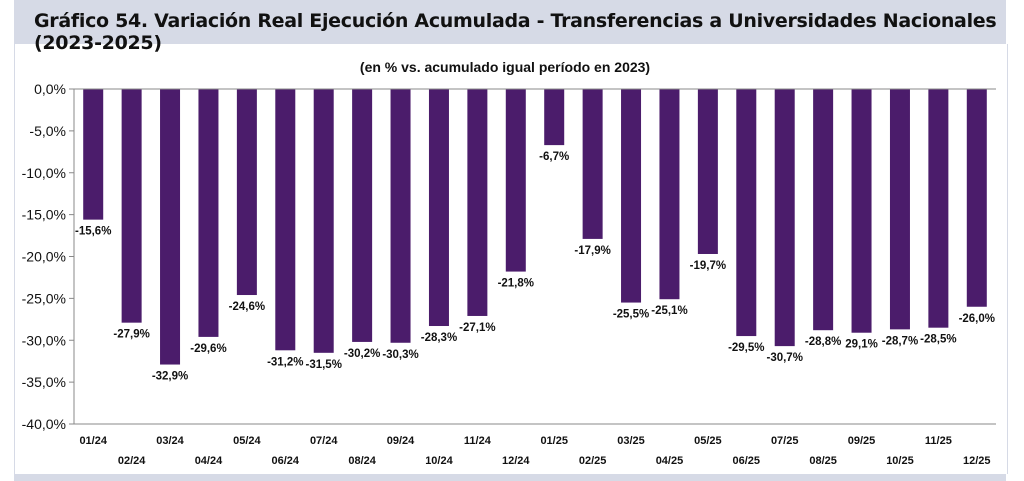  What do you see at coordinates (44, 340) in the screenshot?
I see `y-tick-label: -30,0%` at bounding box center [44, 340].